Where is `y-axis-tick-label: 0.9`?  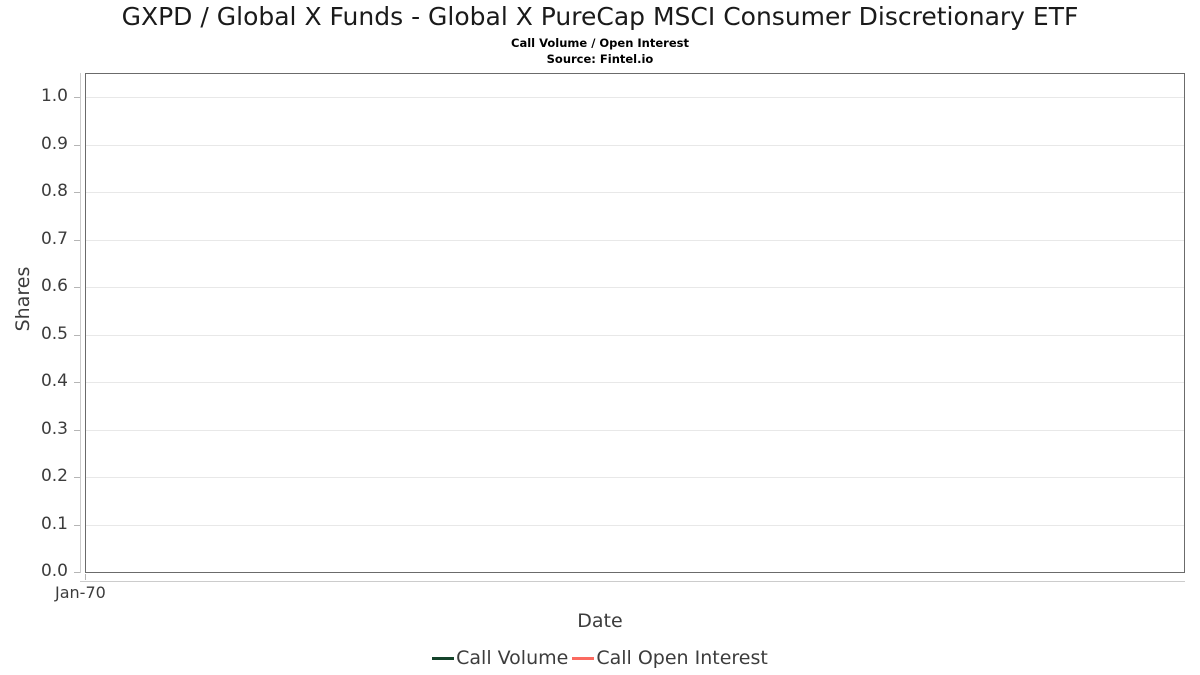
y-axis-tick-label: 0.9 is located at coordinates (54, 143).